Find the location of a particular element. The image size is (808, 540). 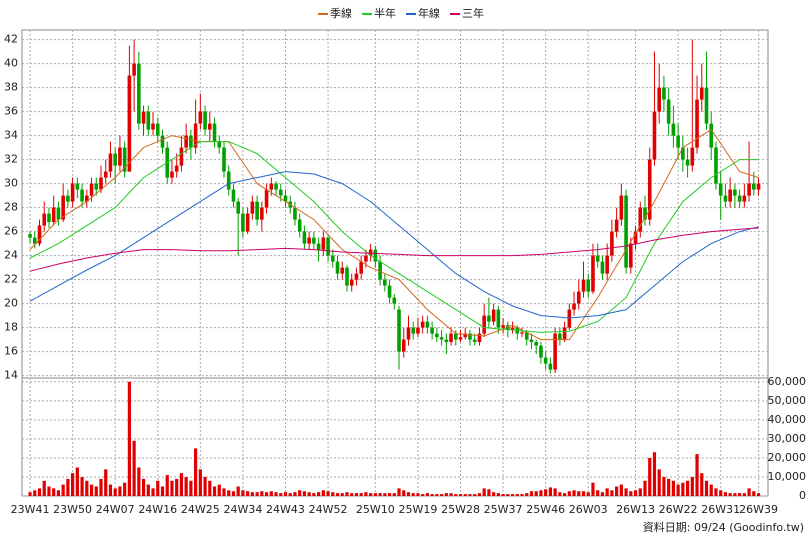

source-note: 資料日期: 09/24 (Goodinfo.tw) is located at coordinates (723, 527).